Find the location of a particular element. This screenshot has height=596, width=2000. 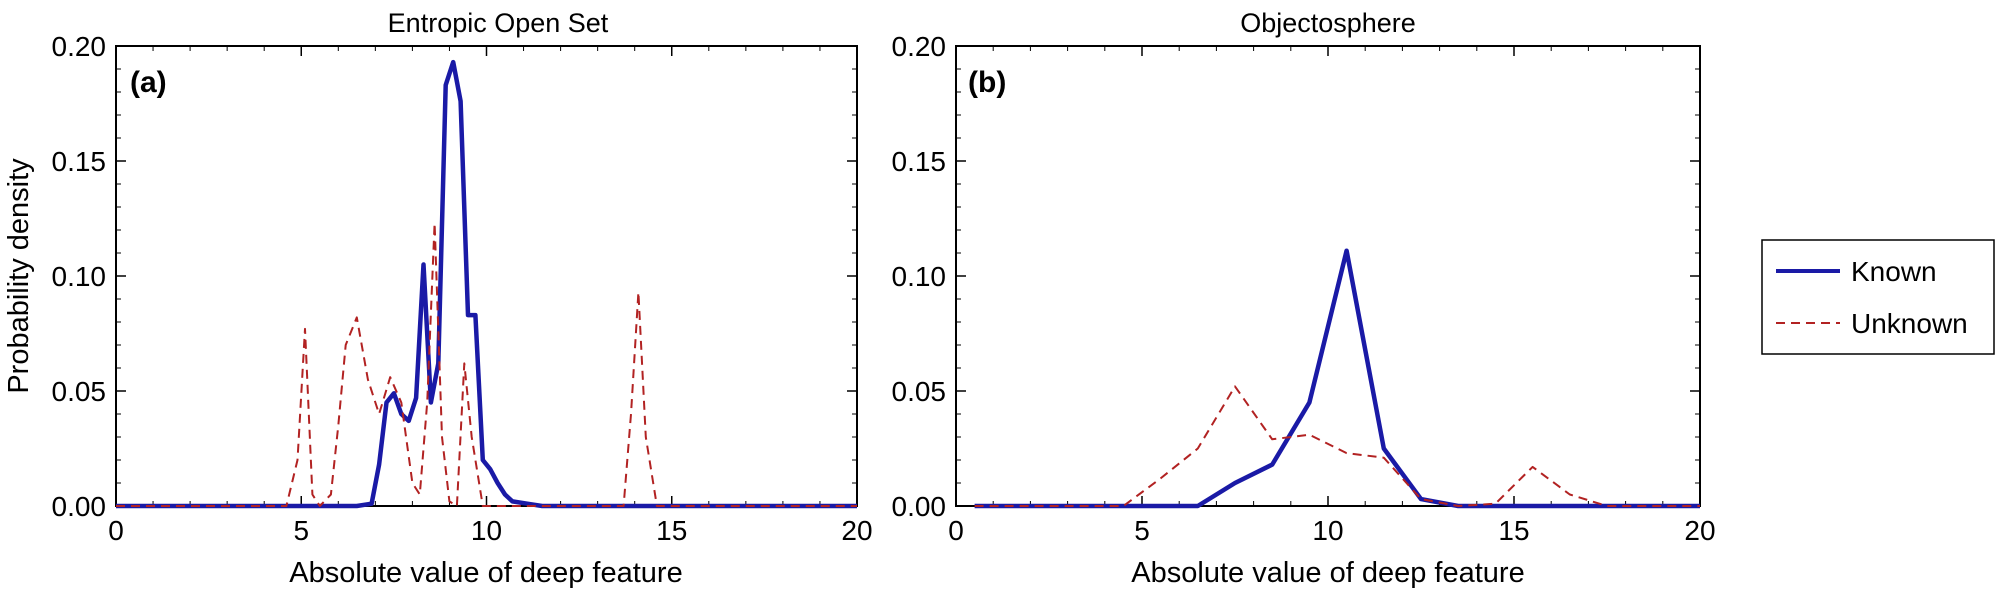

chart-title: Entropic Open Set is located at coordinates (498, 23).